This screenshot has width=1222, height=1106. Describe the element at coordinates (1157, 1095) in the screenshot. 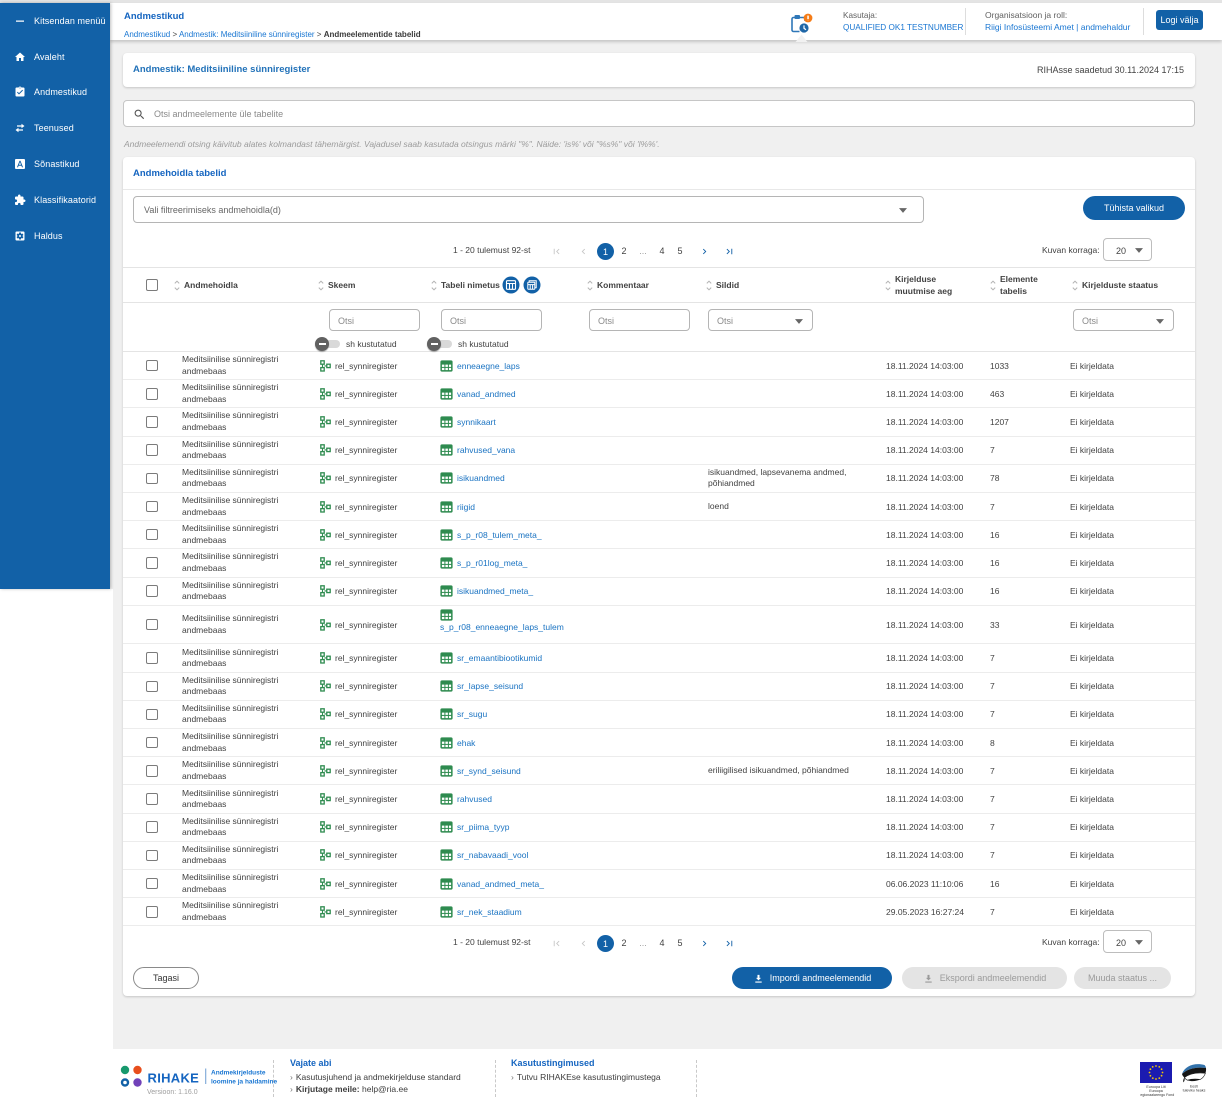

I see `svg-text: Regionaalarengu Fond` at that location.